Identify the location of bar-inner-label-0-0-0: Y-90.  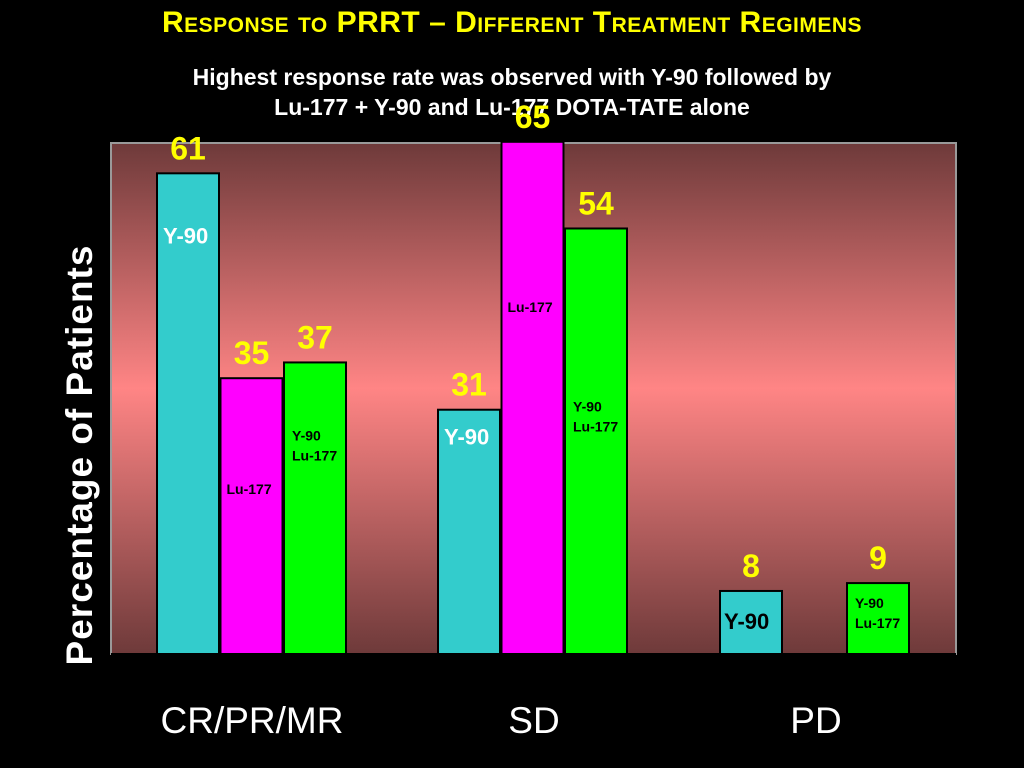
(185, 235).